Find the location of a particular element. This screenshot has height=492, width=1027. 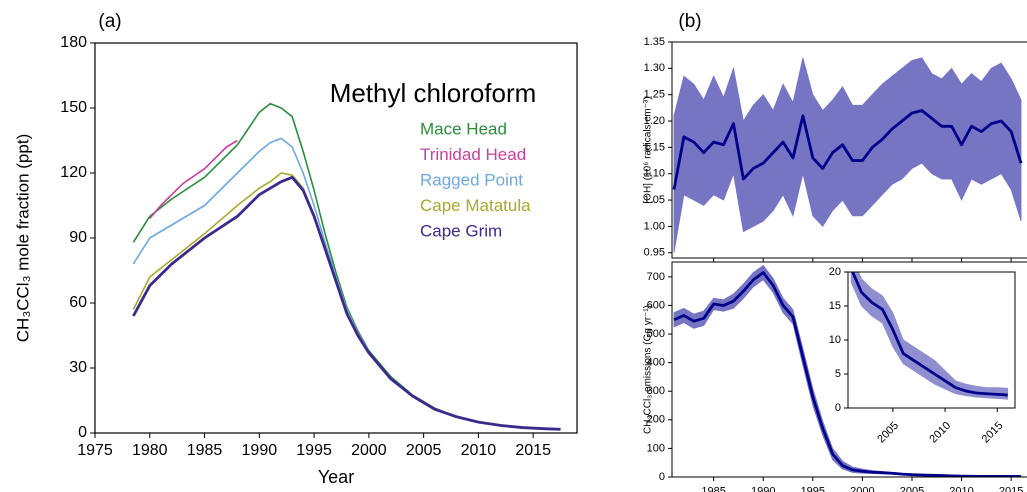

panel-label: (a) is located at coordinates (109, 21).